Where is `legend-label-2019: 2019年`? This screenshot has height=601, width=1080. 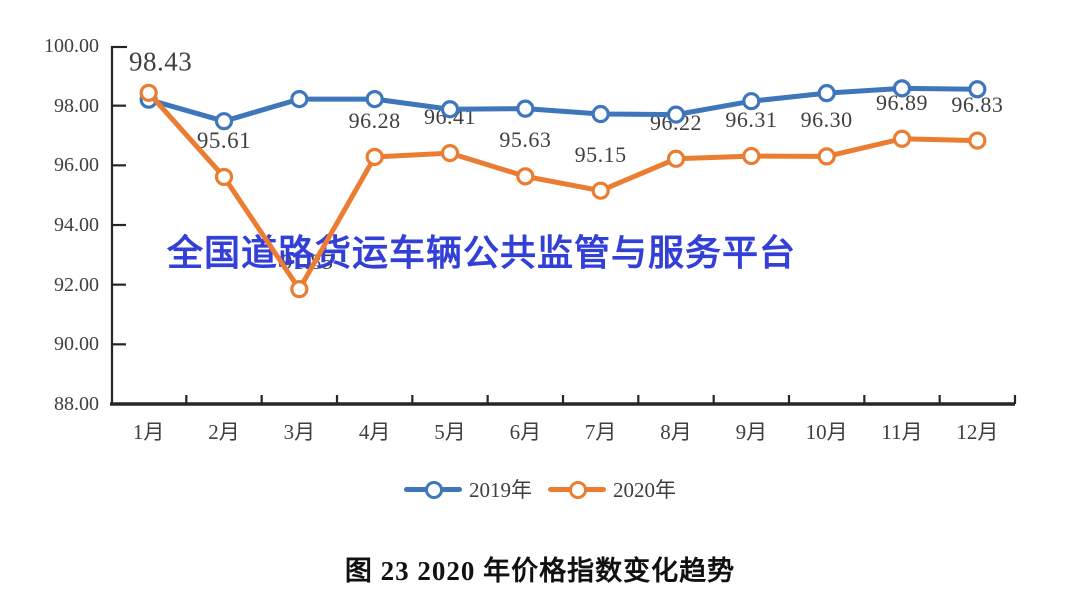
legend-label-2019: 2019年 is located at coordinates (500, 490).